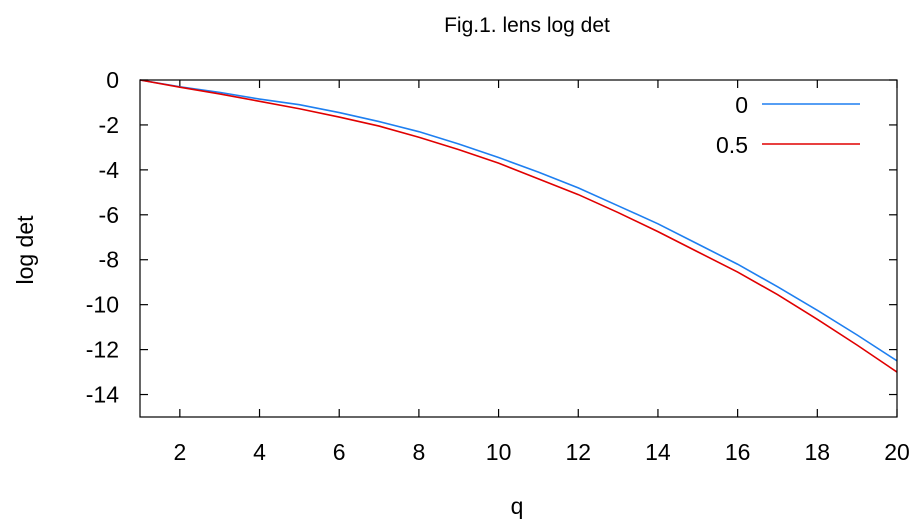  I want to click on chart-title: Fig.1. lens log det, so click(527, 25).